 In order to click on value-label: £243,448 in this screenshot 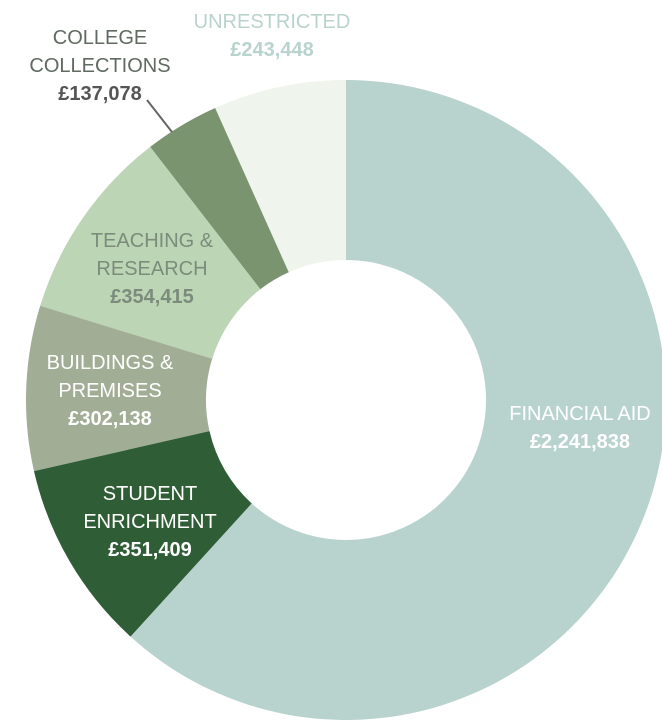, I will do `click(272, 50)`.